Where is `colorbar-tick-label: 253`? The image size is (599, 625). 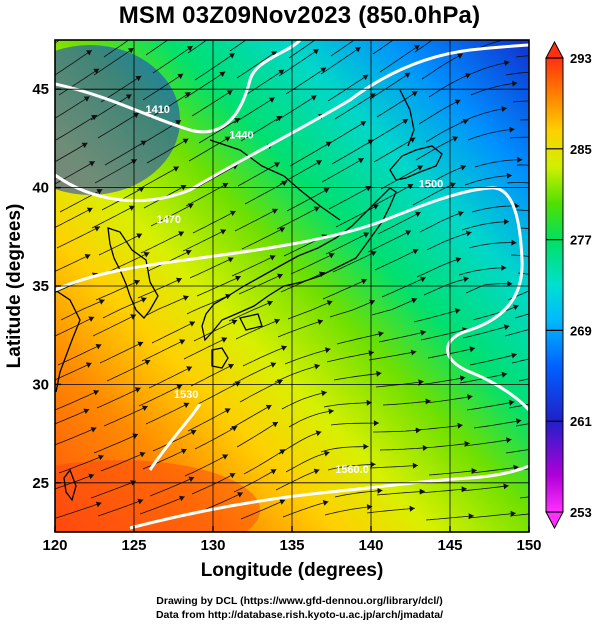 colorbar-tick-label: 253 is located at coordinates (581, 512).